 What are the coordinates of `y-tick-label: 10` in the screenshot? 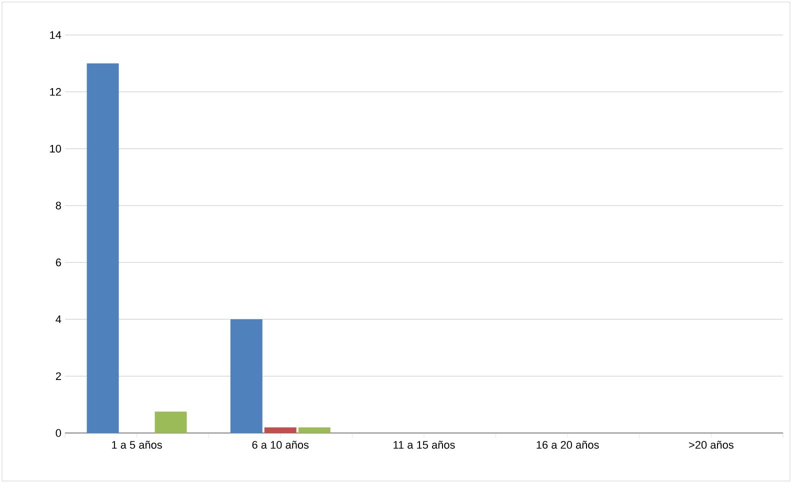 It's located at (56, 148).